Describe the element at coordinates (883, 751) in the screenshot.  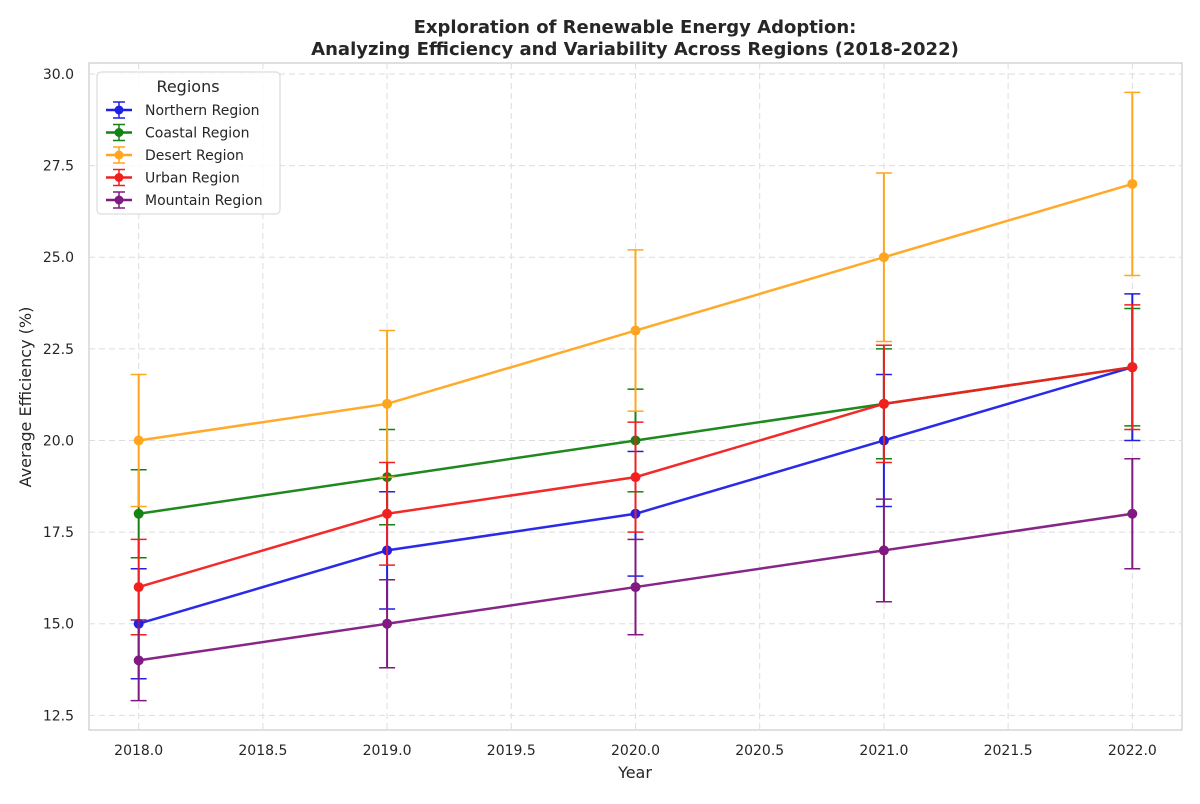
I see `x-tick-label: 2021.0` at that location.